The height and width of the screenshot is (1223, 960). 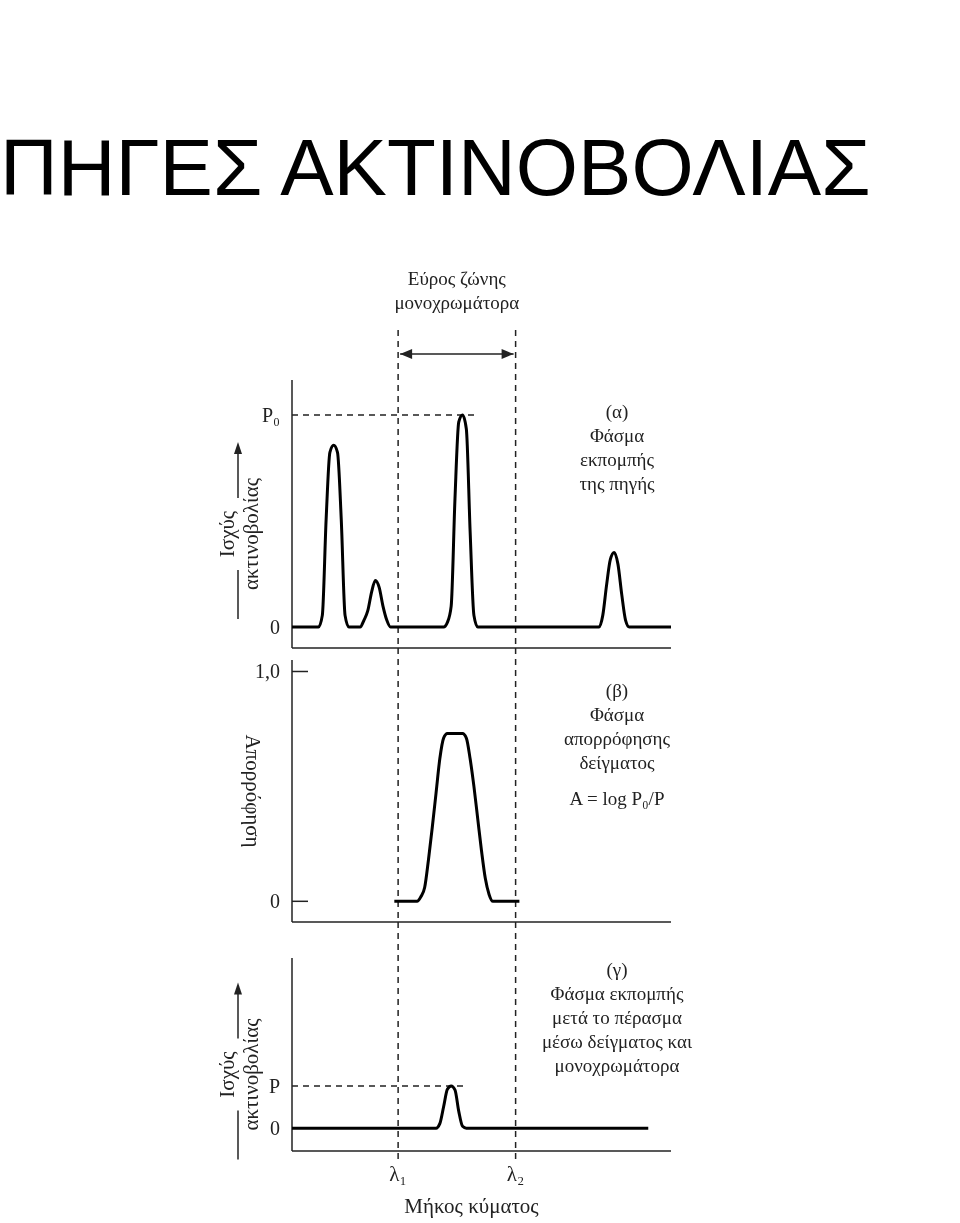 What do you see at coordinates (274, 1086) in the screenshot?
I see `ref-line-label: P` at bounding box center [274, 1086].